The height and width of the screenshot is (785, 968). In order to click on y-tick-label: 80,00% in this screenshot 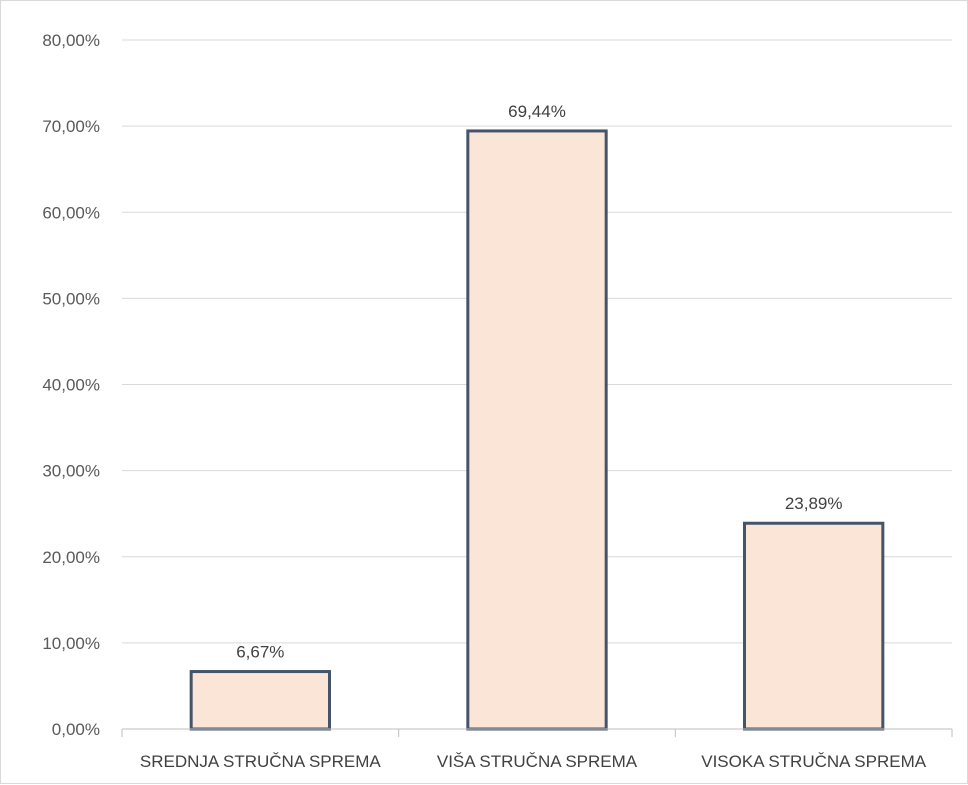, I will do `click(71, 40)`.